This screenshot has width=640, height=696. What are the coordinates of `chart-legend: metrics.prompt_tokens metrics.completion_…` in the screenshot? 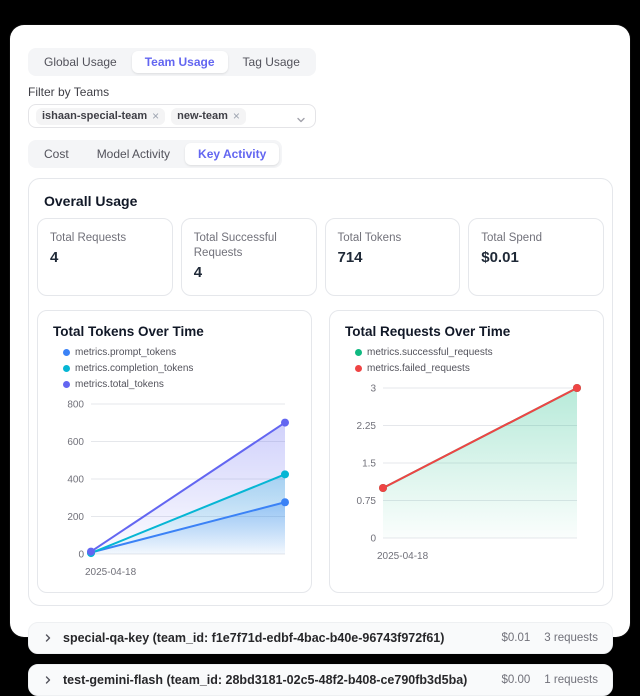 It's located at (174, 368).